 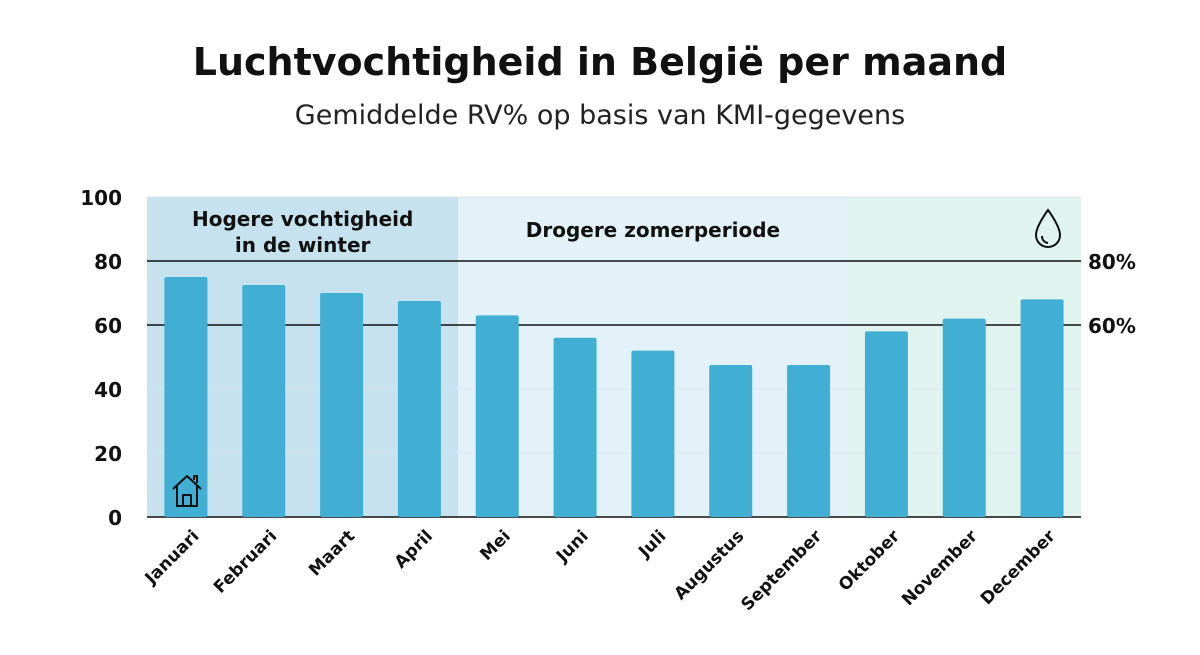 I want to click on y-tick-label: 20, so click(x=108, y=454).